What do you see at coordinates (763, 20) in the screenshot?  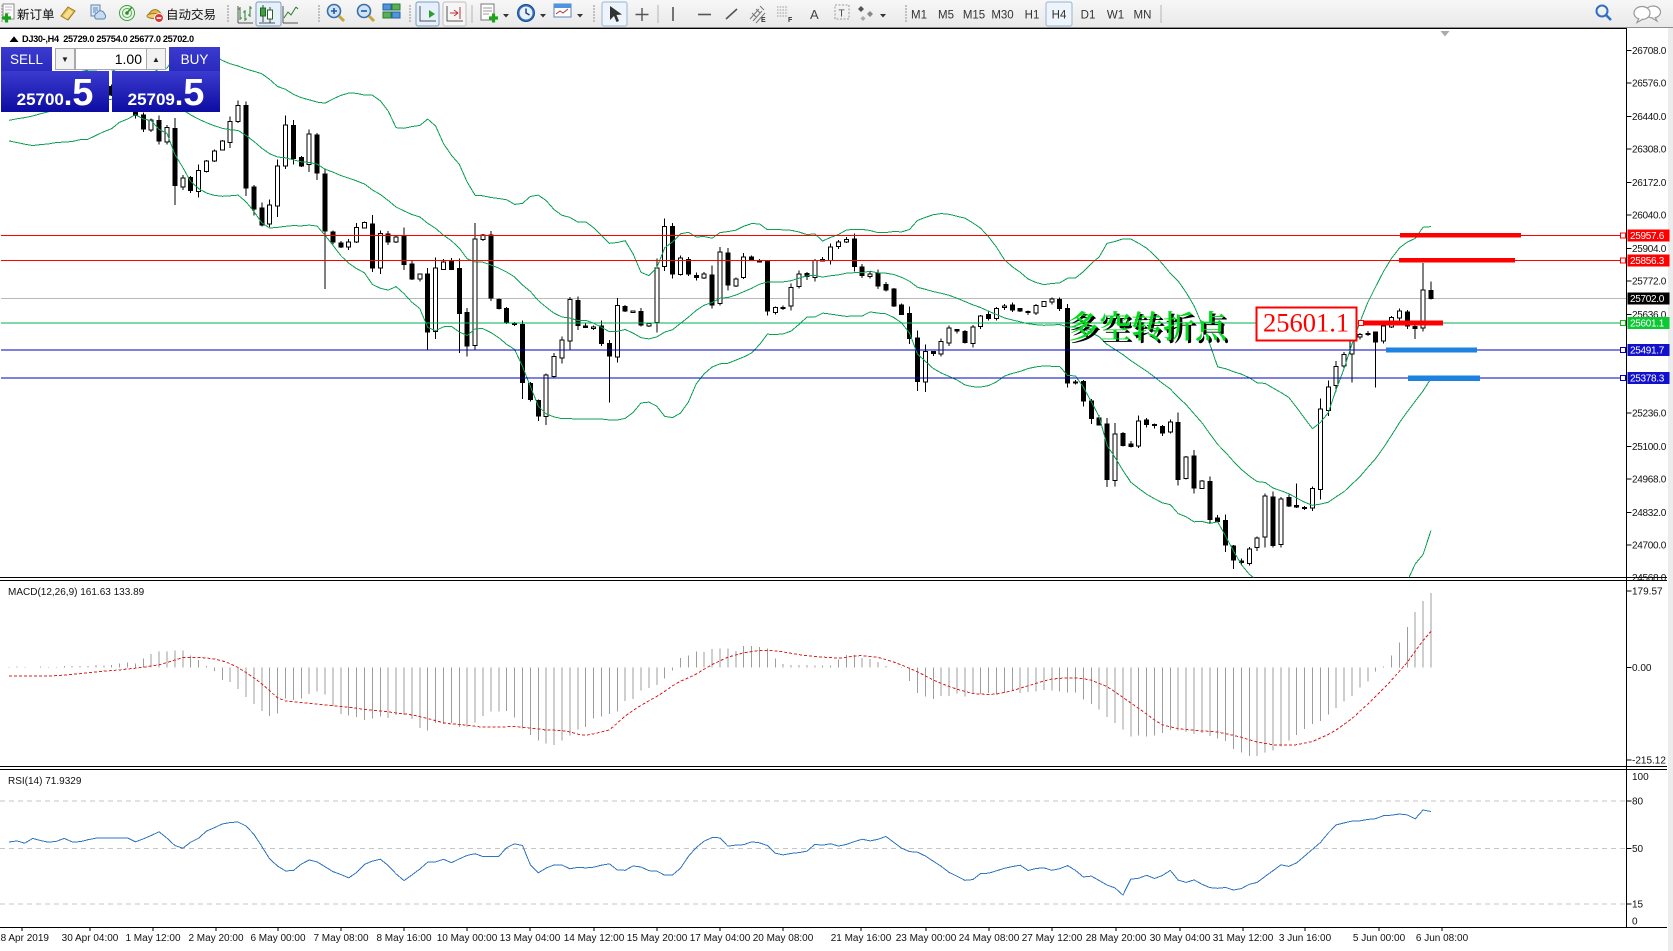 I see `svg-text: E` at bounding box center [763, 20].